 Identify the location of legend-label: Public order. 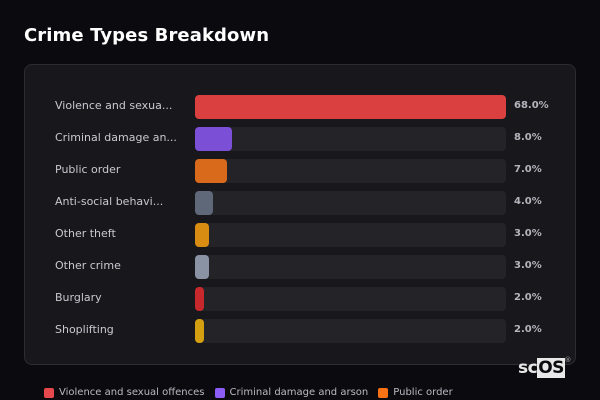
(423, 392).